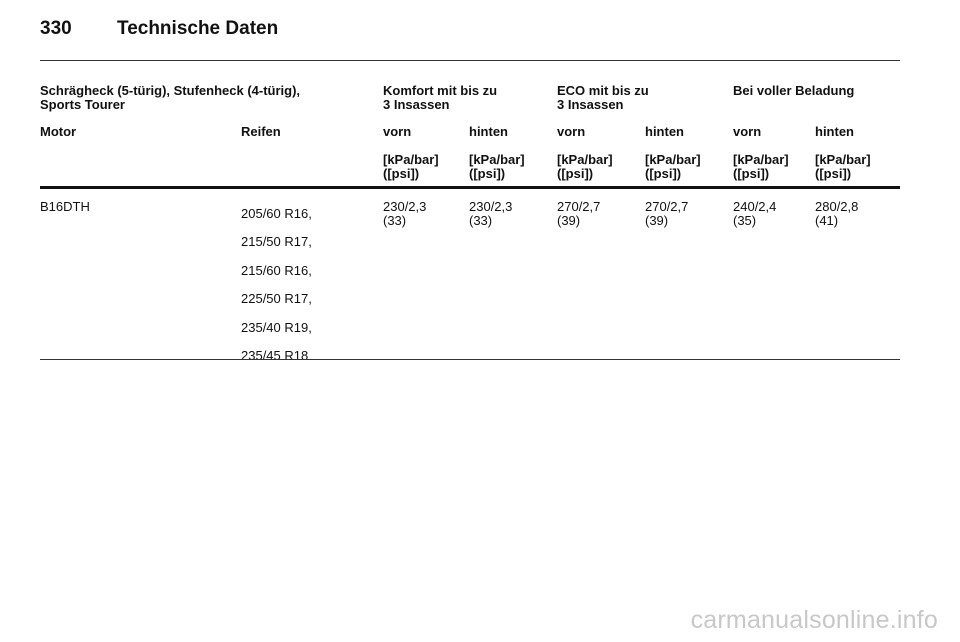 Image resolution: width=960 pixels, height=642 pixels. What do you see at coordinates (814, 620) in the screenshot?
I see `watermark: carmanualsonline.info` at bounding box center [814, 620].